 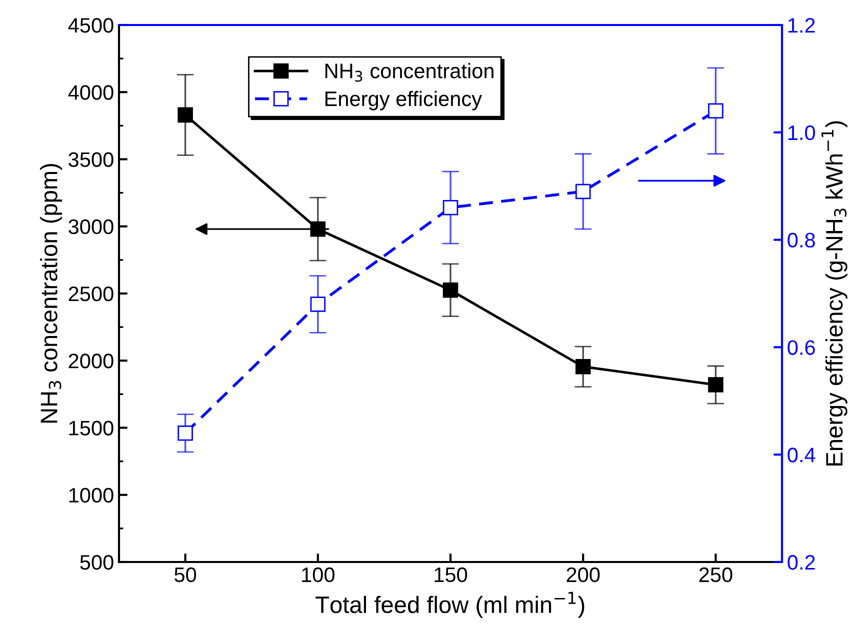 I want to click on y-axis-title: NH$_{3}$ concentration (ppm), so click(x=51, y=293).